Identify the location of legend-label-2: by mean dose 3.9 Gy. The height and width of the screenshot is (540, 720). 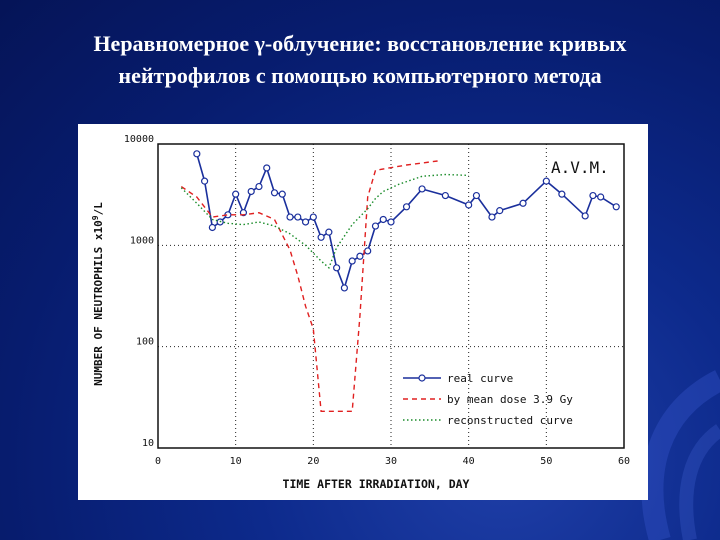
(510, 399).